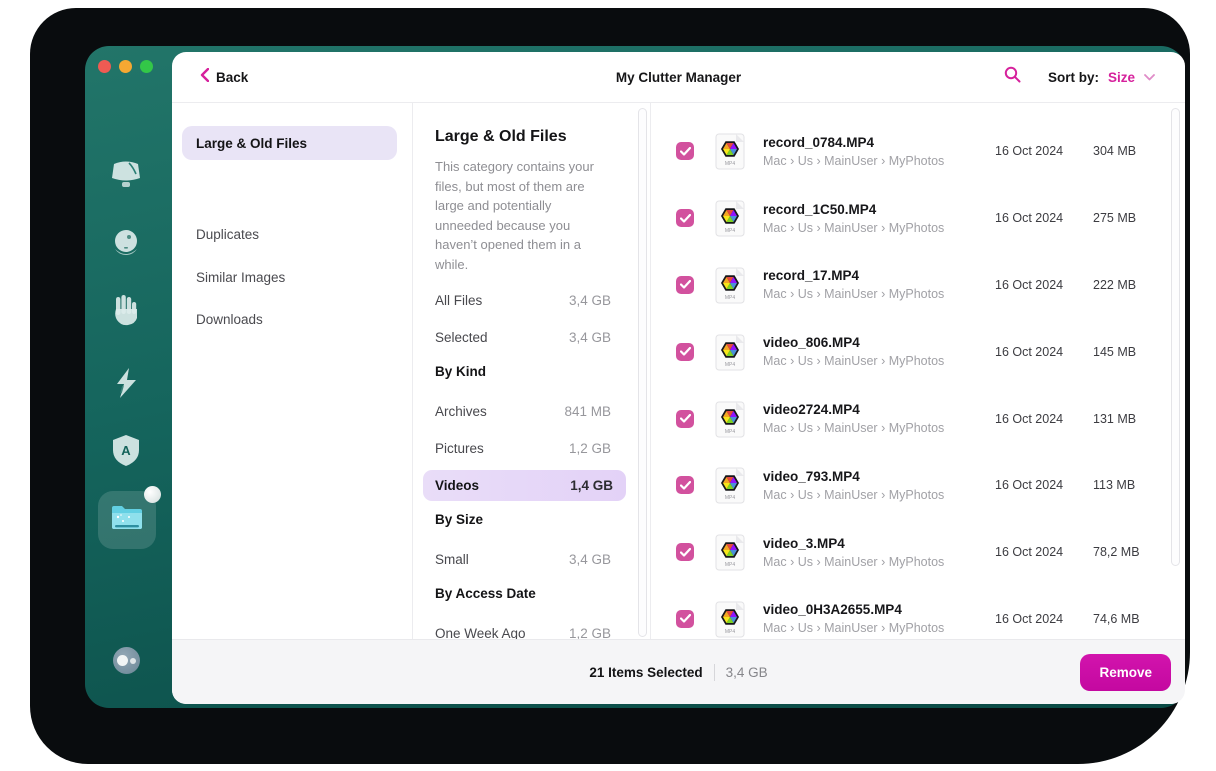 Image resolution: width=1216 pixels, height=771 pixels. What do you see at coordinates (152, 494) in the screenshot?
I see `notification-badge` at bounding box center [152, 494].